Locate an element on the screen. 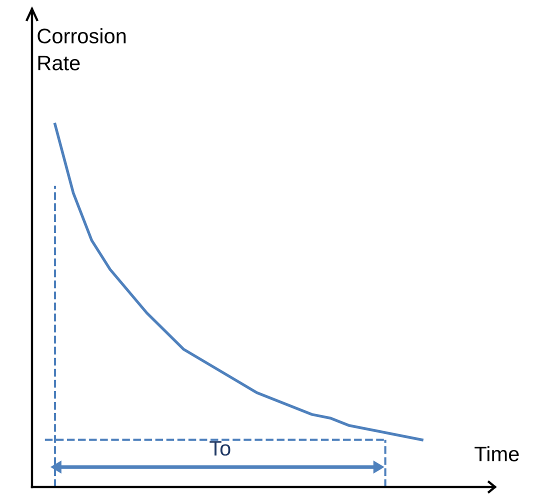  x-axis-title: Time is located at coordinates (496, 454).